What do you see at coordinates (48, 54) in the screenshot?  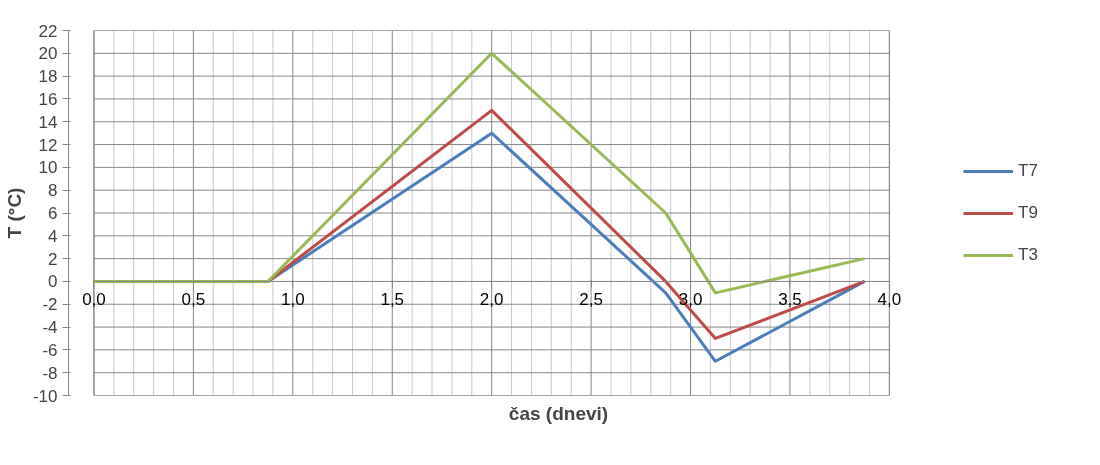 I see `y-tick-label: 20` at bounding box center [48, 54].